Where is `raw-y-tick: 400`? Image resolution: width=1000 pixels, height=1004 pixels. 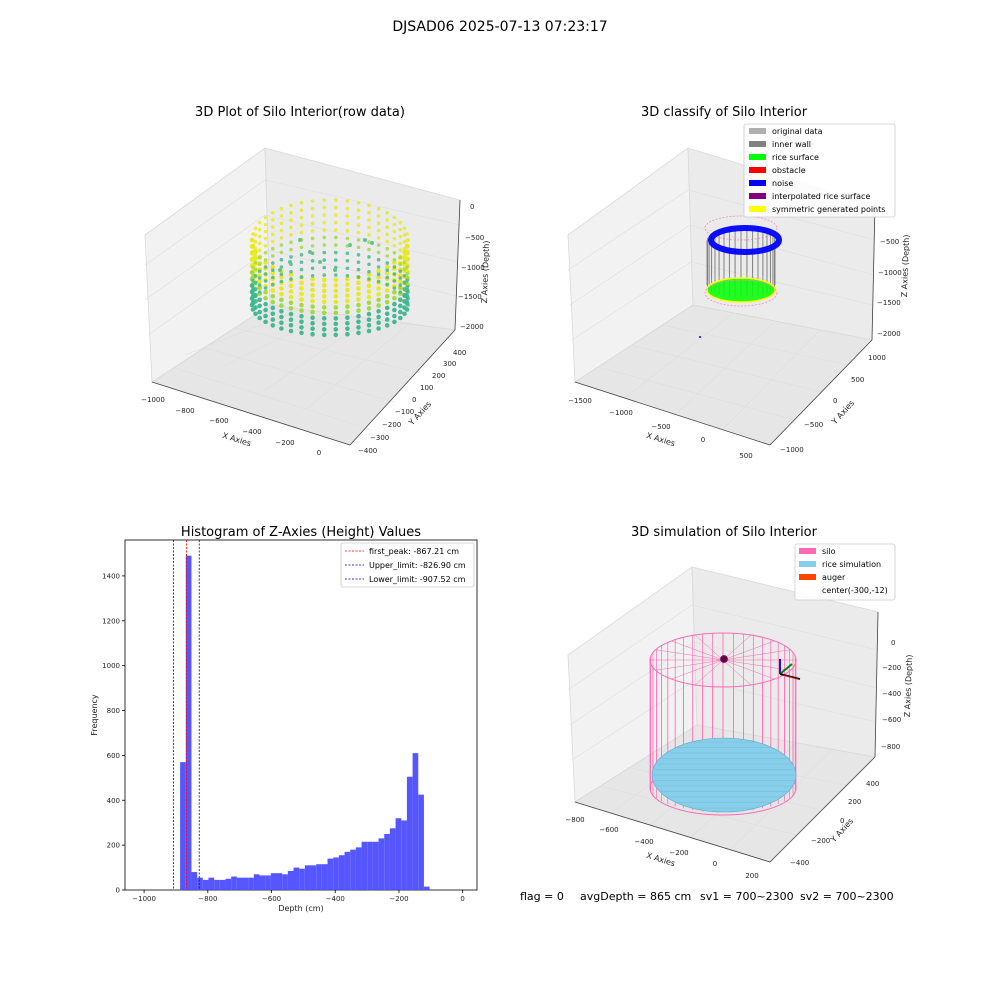 raw-y-tick: 400 is located at coordinates (459, 353).